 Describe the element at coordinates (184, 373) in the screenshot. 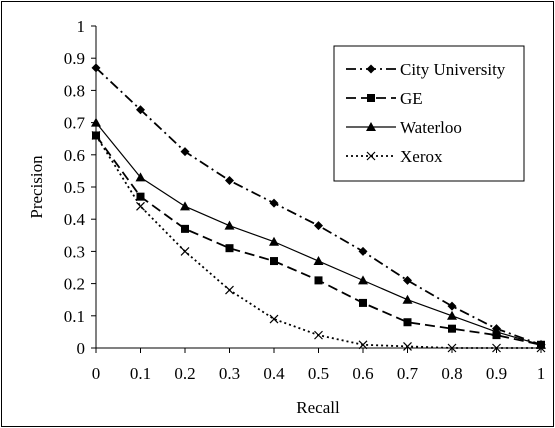

I see `x-tick-label: 0.2` at that location.